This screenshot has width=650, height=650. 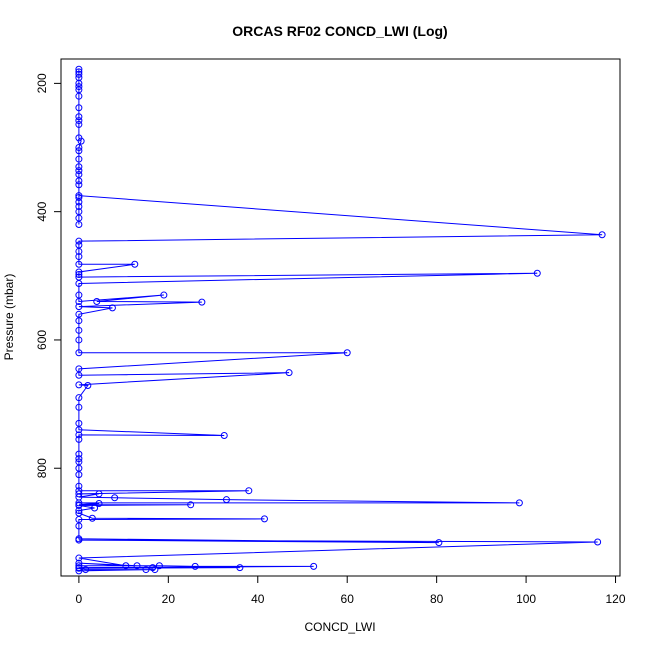 What do you see at coordinates (42, 468) in the screenshot?
I see `y-tick-label: 800` at bounding box center [42, 468].